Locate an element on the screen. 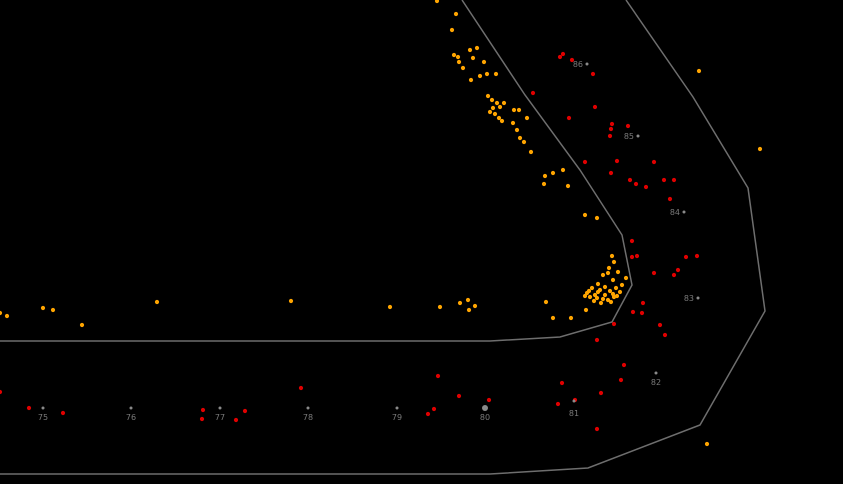 This screenshot has width=843, height=484. distance-marker-76: 76 is located at coordinates (131, 414).